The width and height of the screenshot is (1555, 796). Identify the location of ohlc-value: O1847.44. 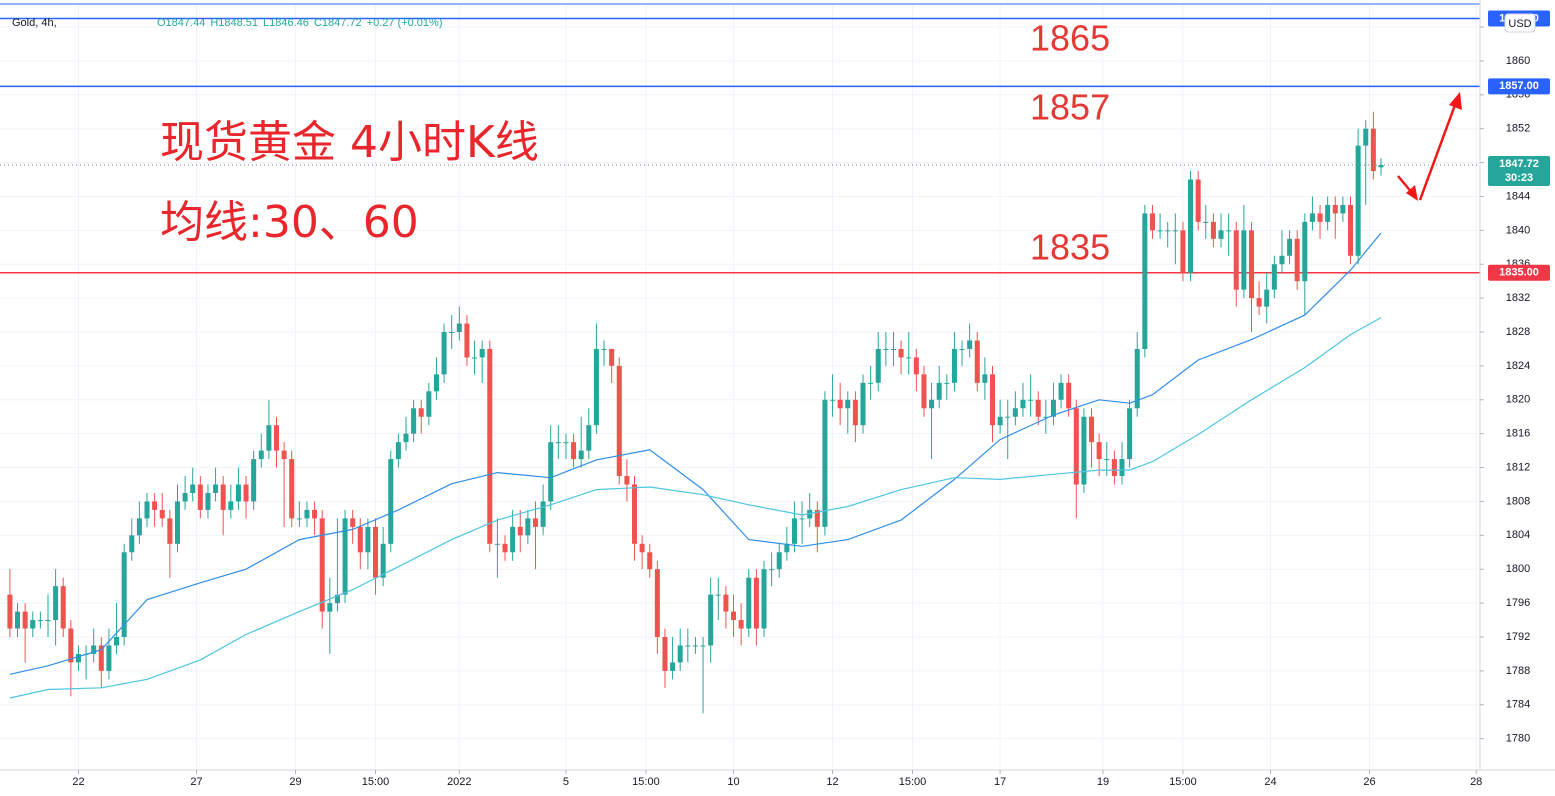
(181, 23).